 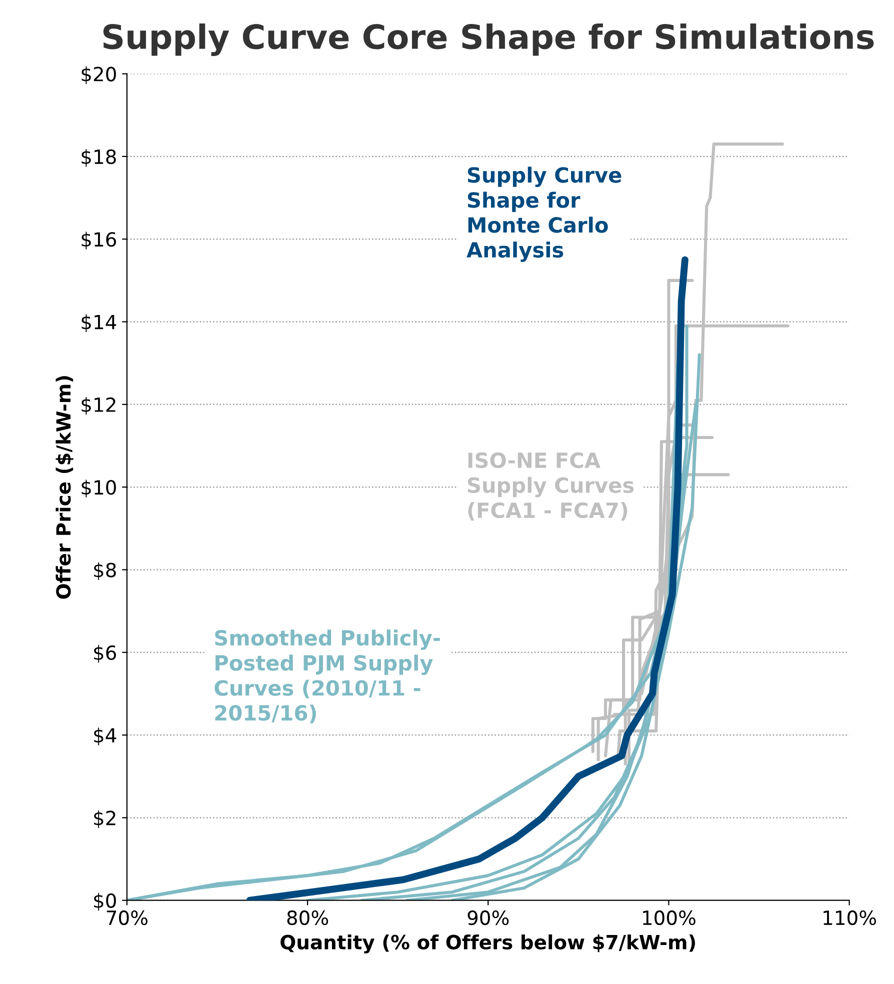 What do you see at coordinates (127, 918) in the screenshot?
I see `x-tick-label: 70%` at bounding box center [127, 918].